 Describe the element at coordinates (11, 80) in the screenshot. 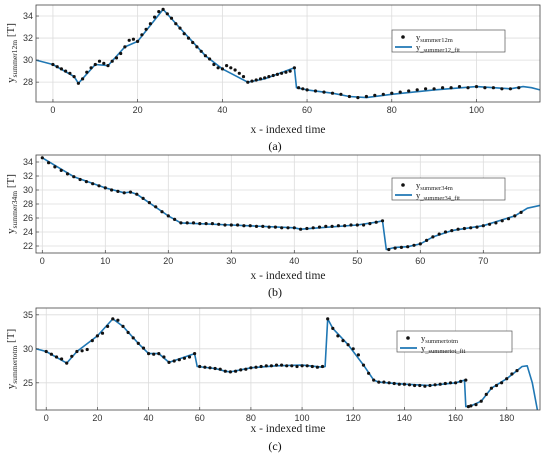

I see `y-axis-label-main: y` at that location.